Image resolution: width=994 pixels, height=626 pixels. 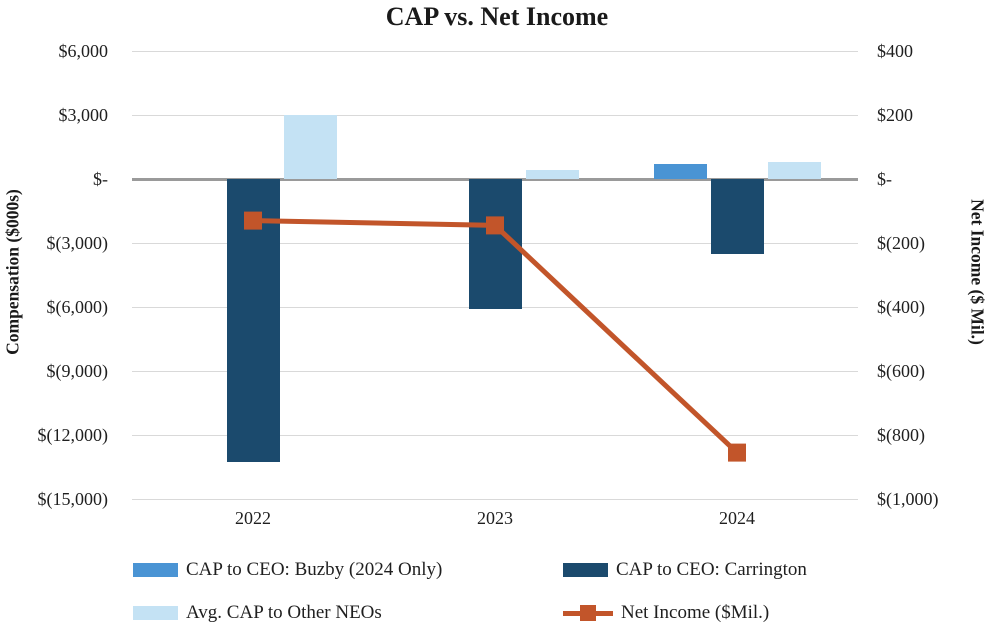 What do you see at coordinates (77, 307) in the screenshot?
I see `left-axis-tick: $(6,000)` at bounding box center [77, 307].